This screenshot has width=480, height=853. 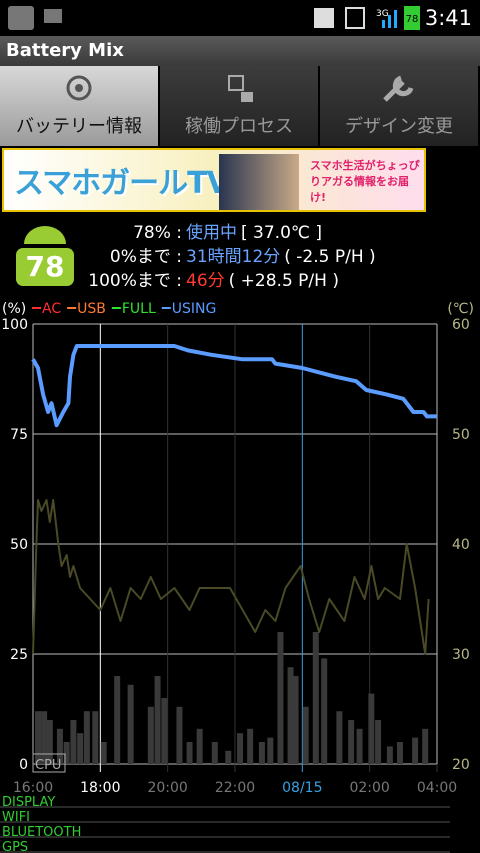 I want to click on y2-axis-label: (℃), so click(x=460, y=309).